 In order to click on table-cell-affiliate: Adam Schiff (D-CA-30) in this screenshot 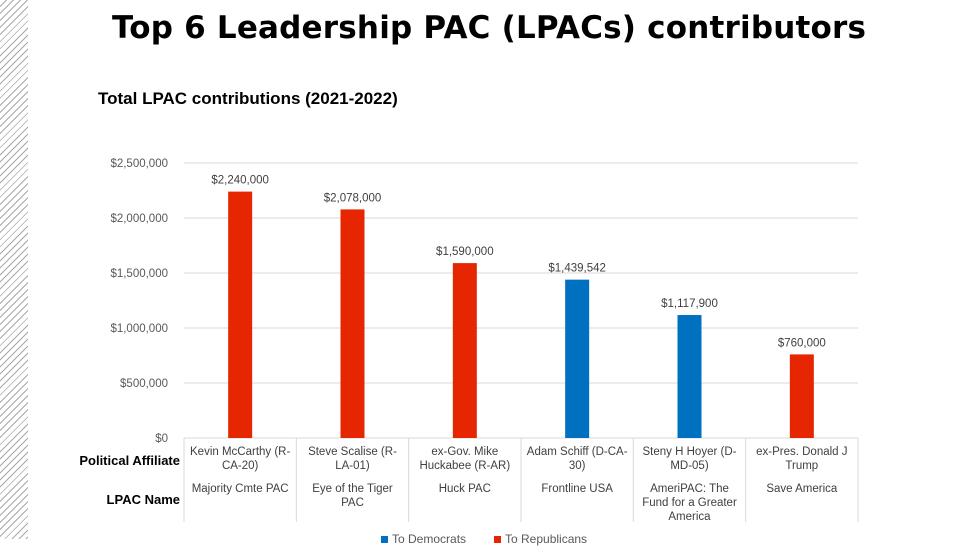, I will do `click(577, 459)`.